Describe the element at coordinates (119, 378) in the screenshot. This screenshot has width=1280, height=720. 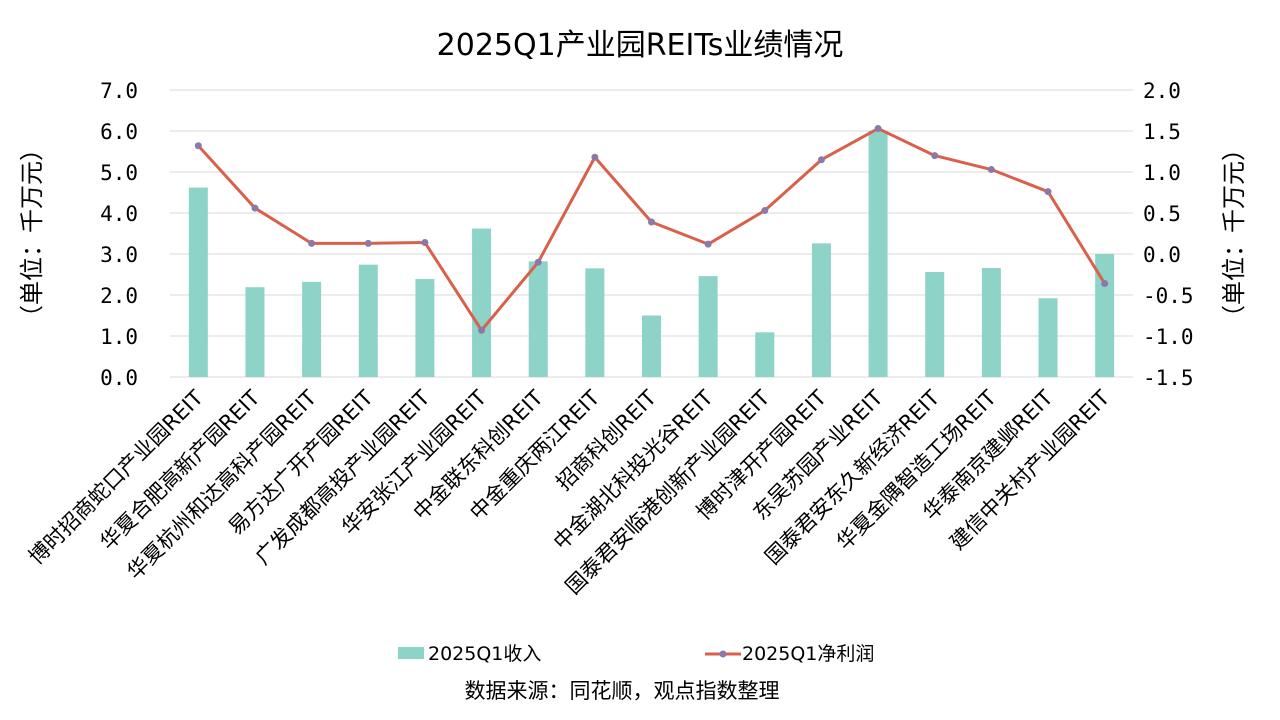
I see `left-tick-label: 0.0` at that location.